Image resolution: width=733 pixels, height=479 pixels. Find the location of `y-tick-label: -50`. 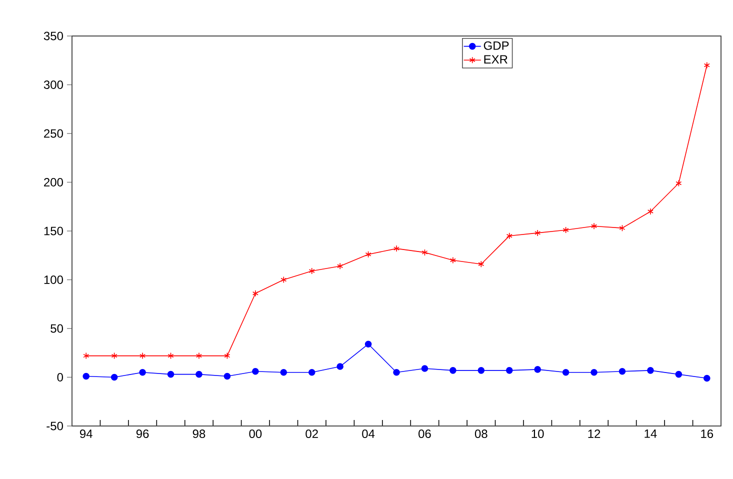

y-tick-label: -50 is located at coordinates (55, 426).